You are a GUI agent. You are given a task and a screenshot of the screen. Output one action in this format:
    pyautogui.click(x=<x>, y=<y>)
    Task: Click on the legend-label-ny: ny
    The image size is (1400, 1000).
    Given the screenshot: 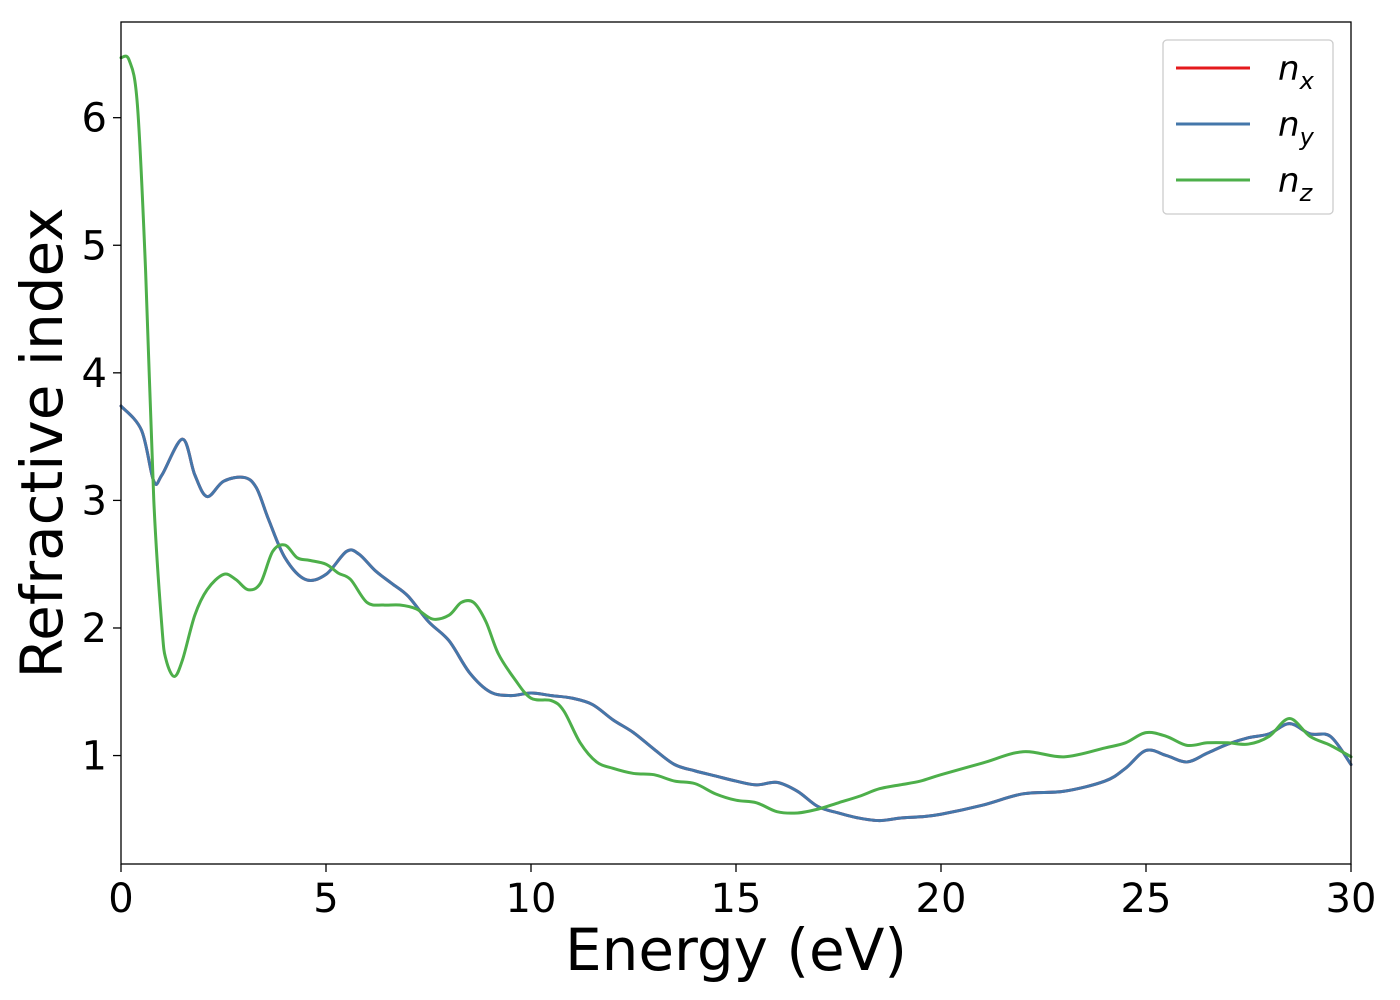 What is the action you would take?
    pyautogui.click(x=1296, y=128)
    